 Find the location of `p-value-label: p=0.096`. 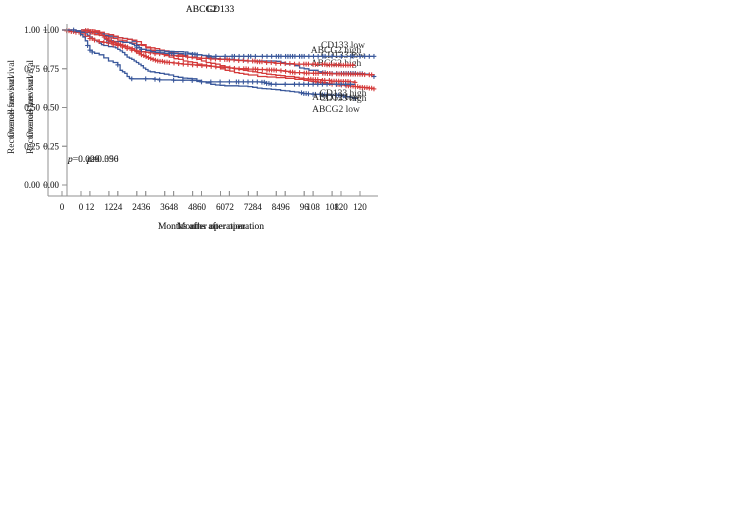

p-value-label: p=0.096 is located at coordinates (102, 160).